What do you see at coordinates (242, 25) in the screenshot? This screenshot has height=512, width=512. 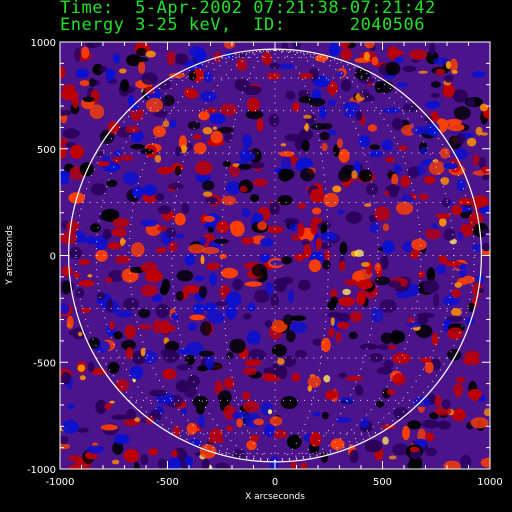 I see `header-energy-line: Energy 3-25 keV, ID: 2040506` at bounding box center [242, 25].